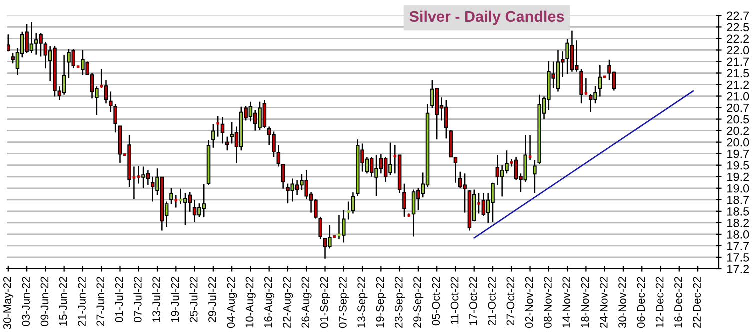  Describe the element at coordinates (585, 302) in the screenshot. I see `x-tick-label: 18-Nov-22` at that location.